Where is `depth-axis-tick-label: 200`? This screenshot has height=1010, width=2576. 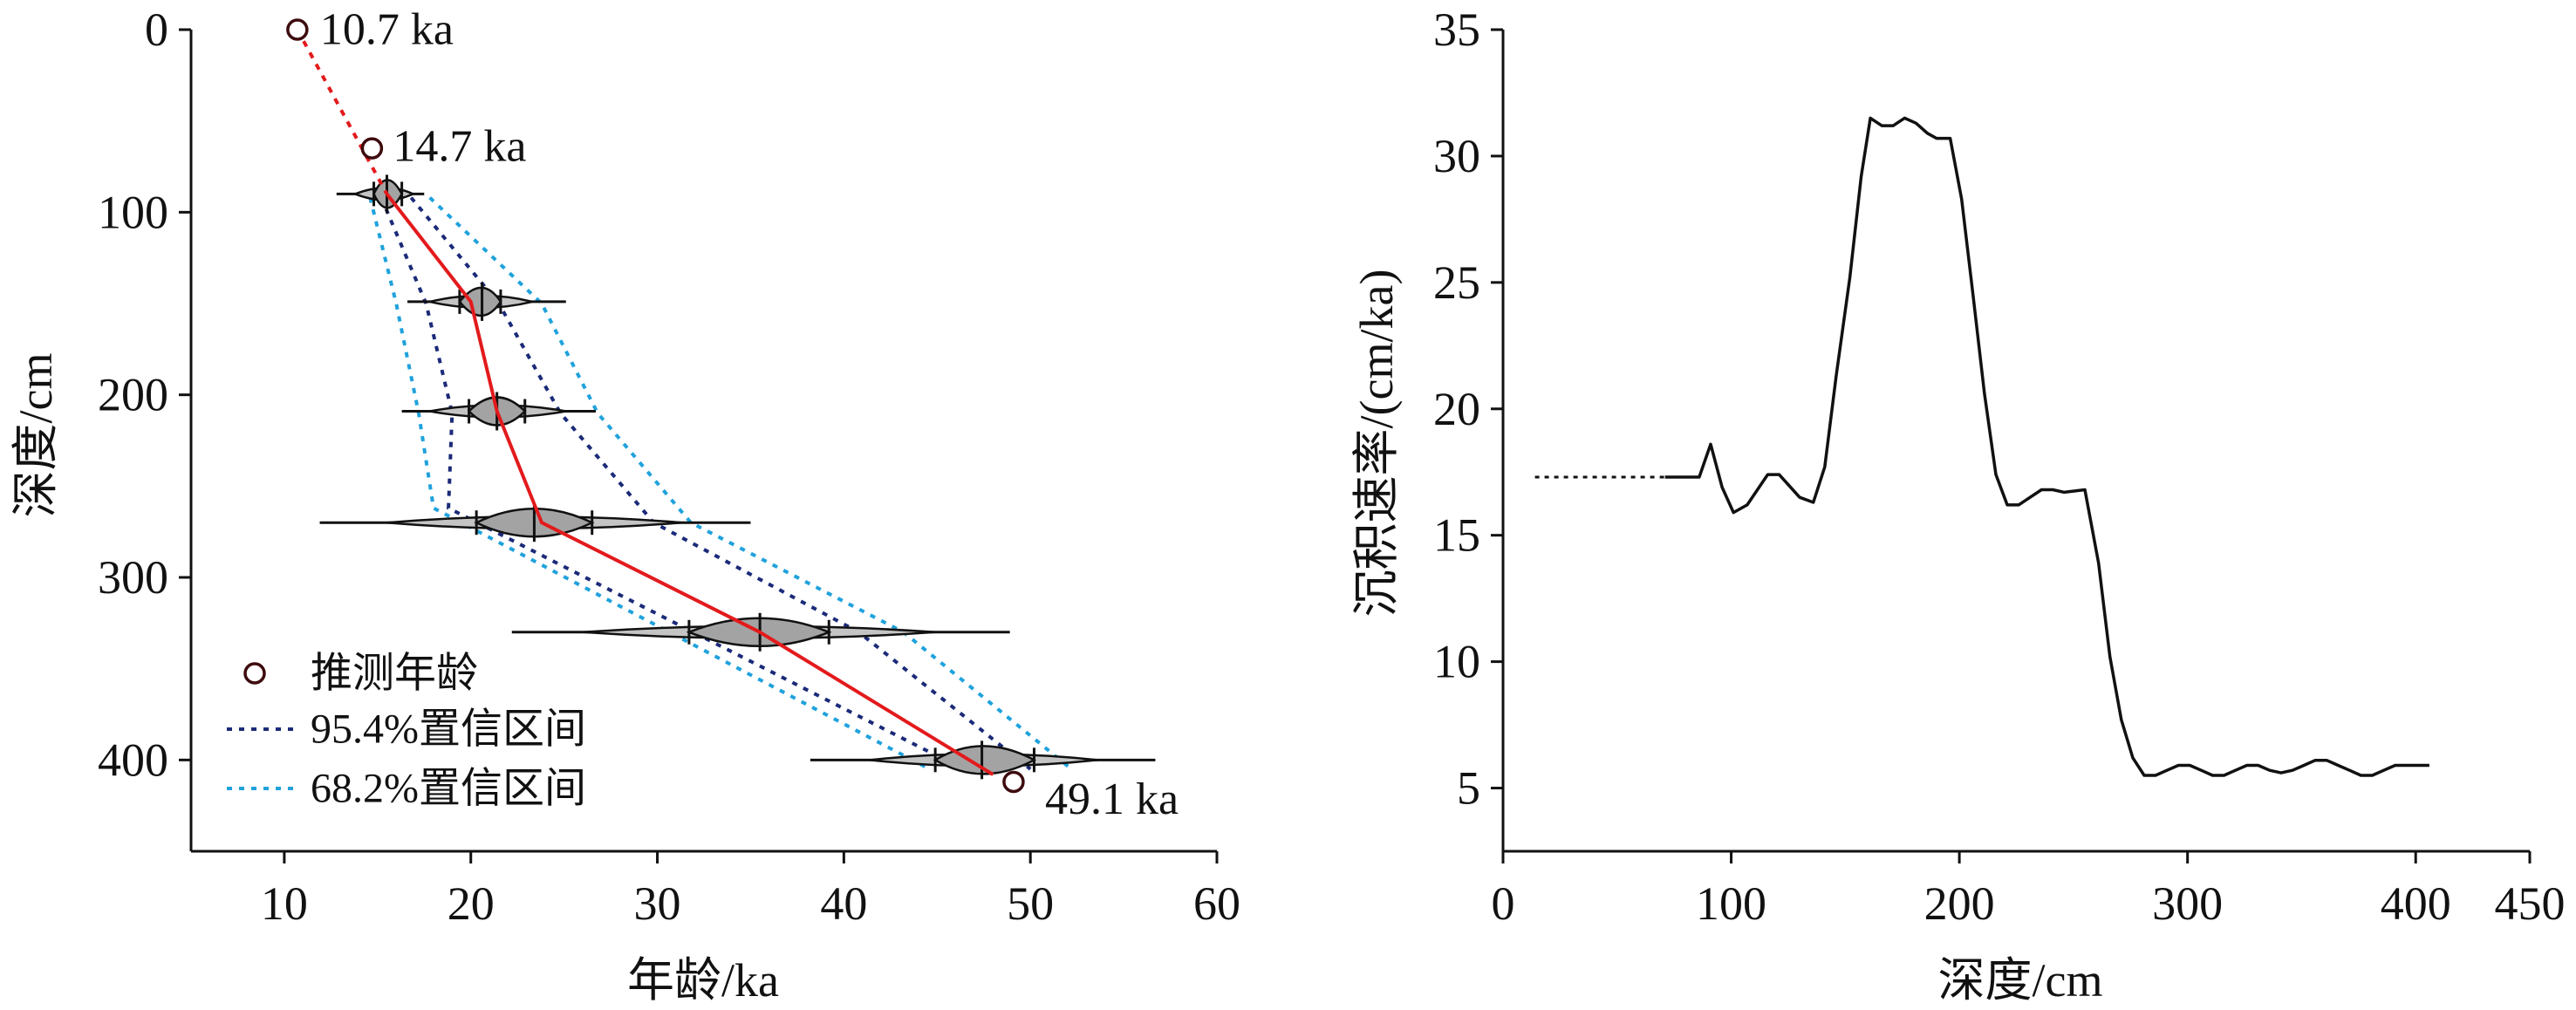 depth-axis-tick-label: 200 is located at coordinates (133, 395).